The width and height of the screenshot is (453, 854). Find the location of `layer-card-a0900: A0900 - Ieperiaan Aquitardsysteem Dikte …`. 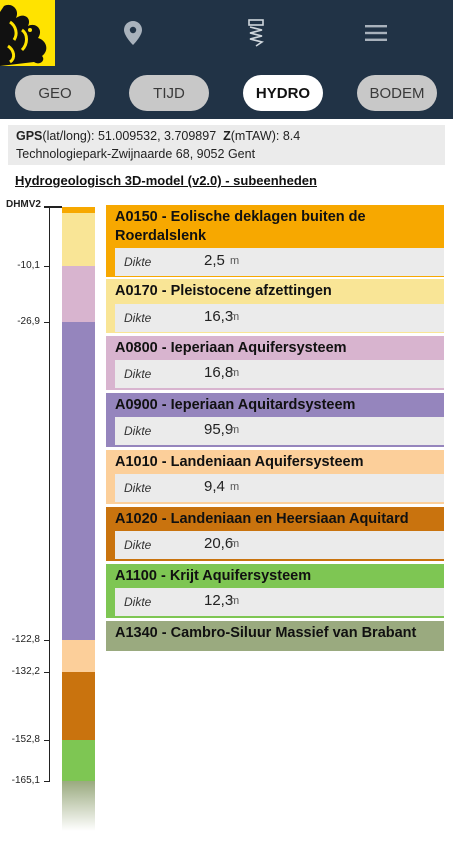

layer-card-a0900: A0900 - Ieperiaan Aquitardsysteem Dikte … is located at coordinates (275, 420).